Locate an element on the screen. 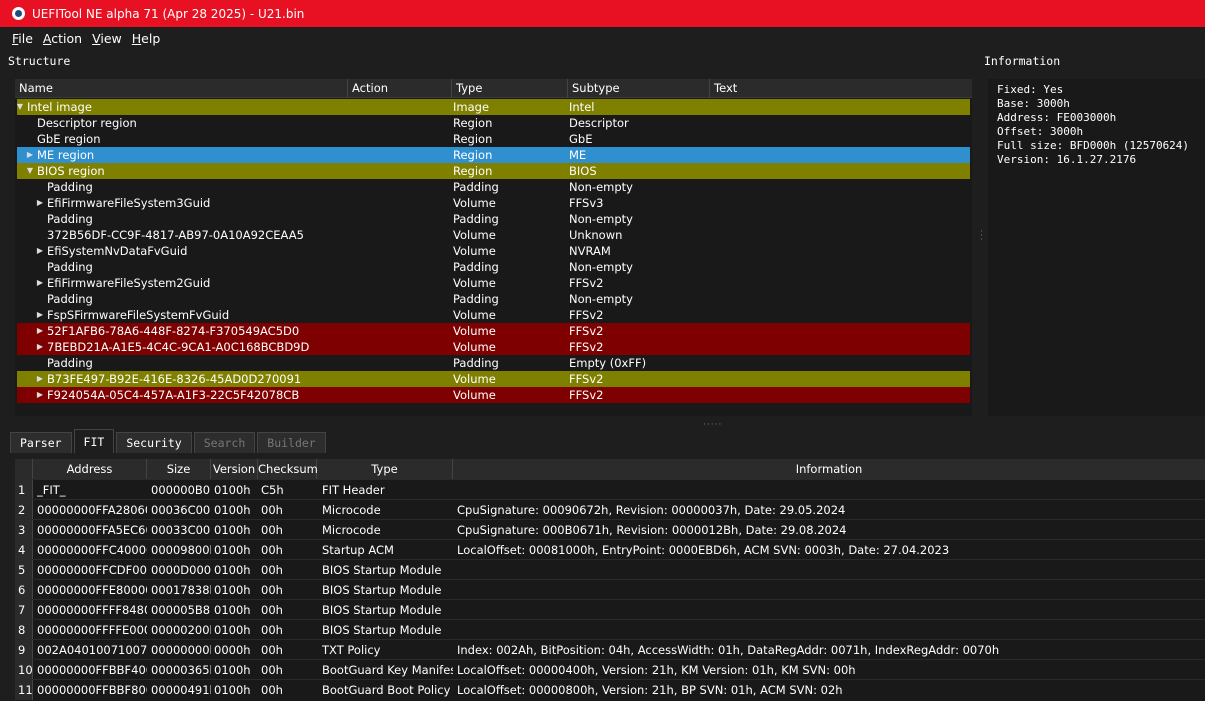 Image resolution: width=1205 pixels, height=701 pixels. fit-cell-type: Startup ACM is located at coordinates (358, 550).